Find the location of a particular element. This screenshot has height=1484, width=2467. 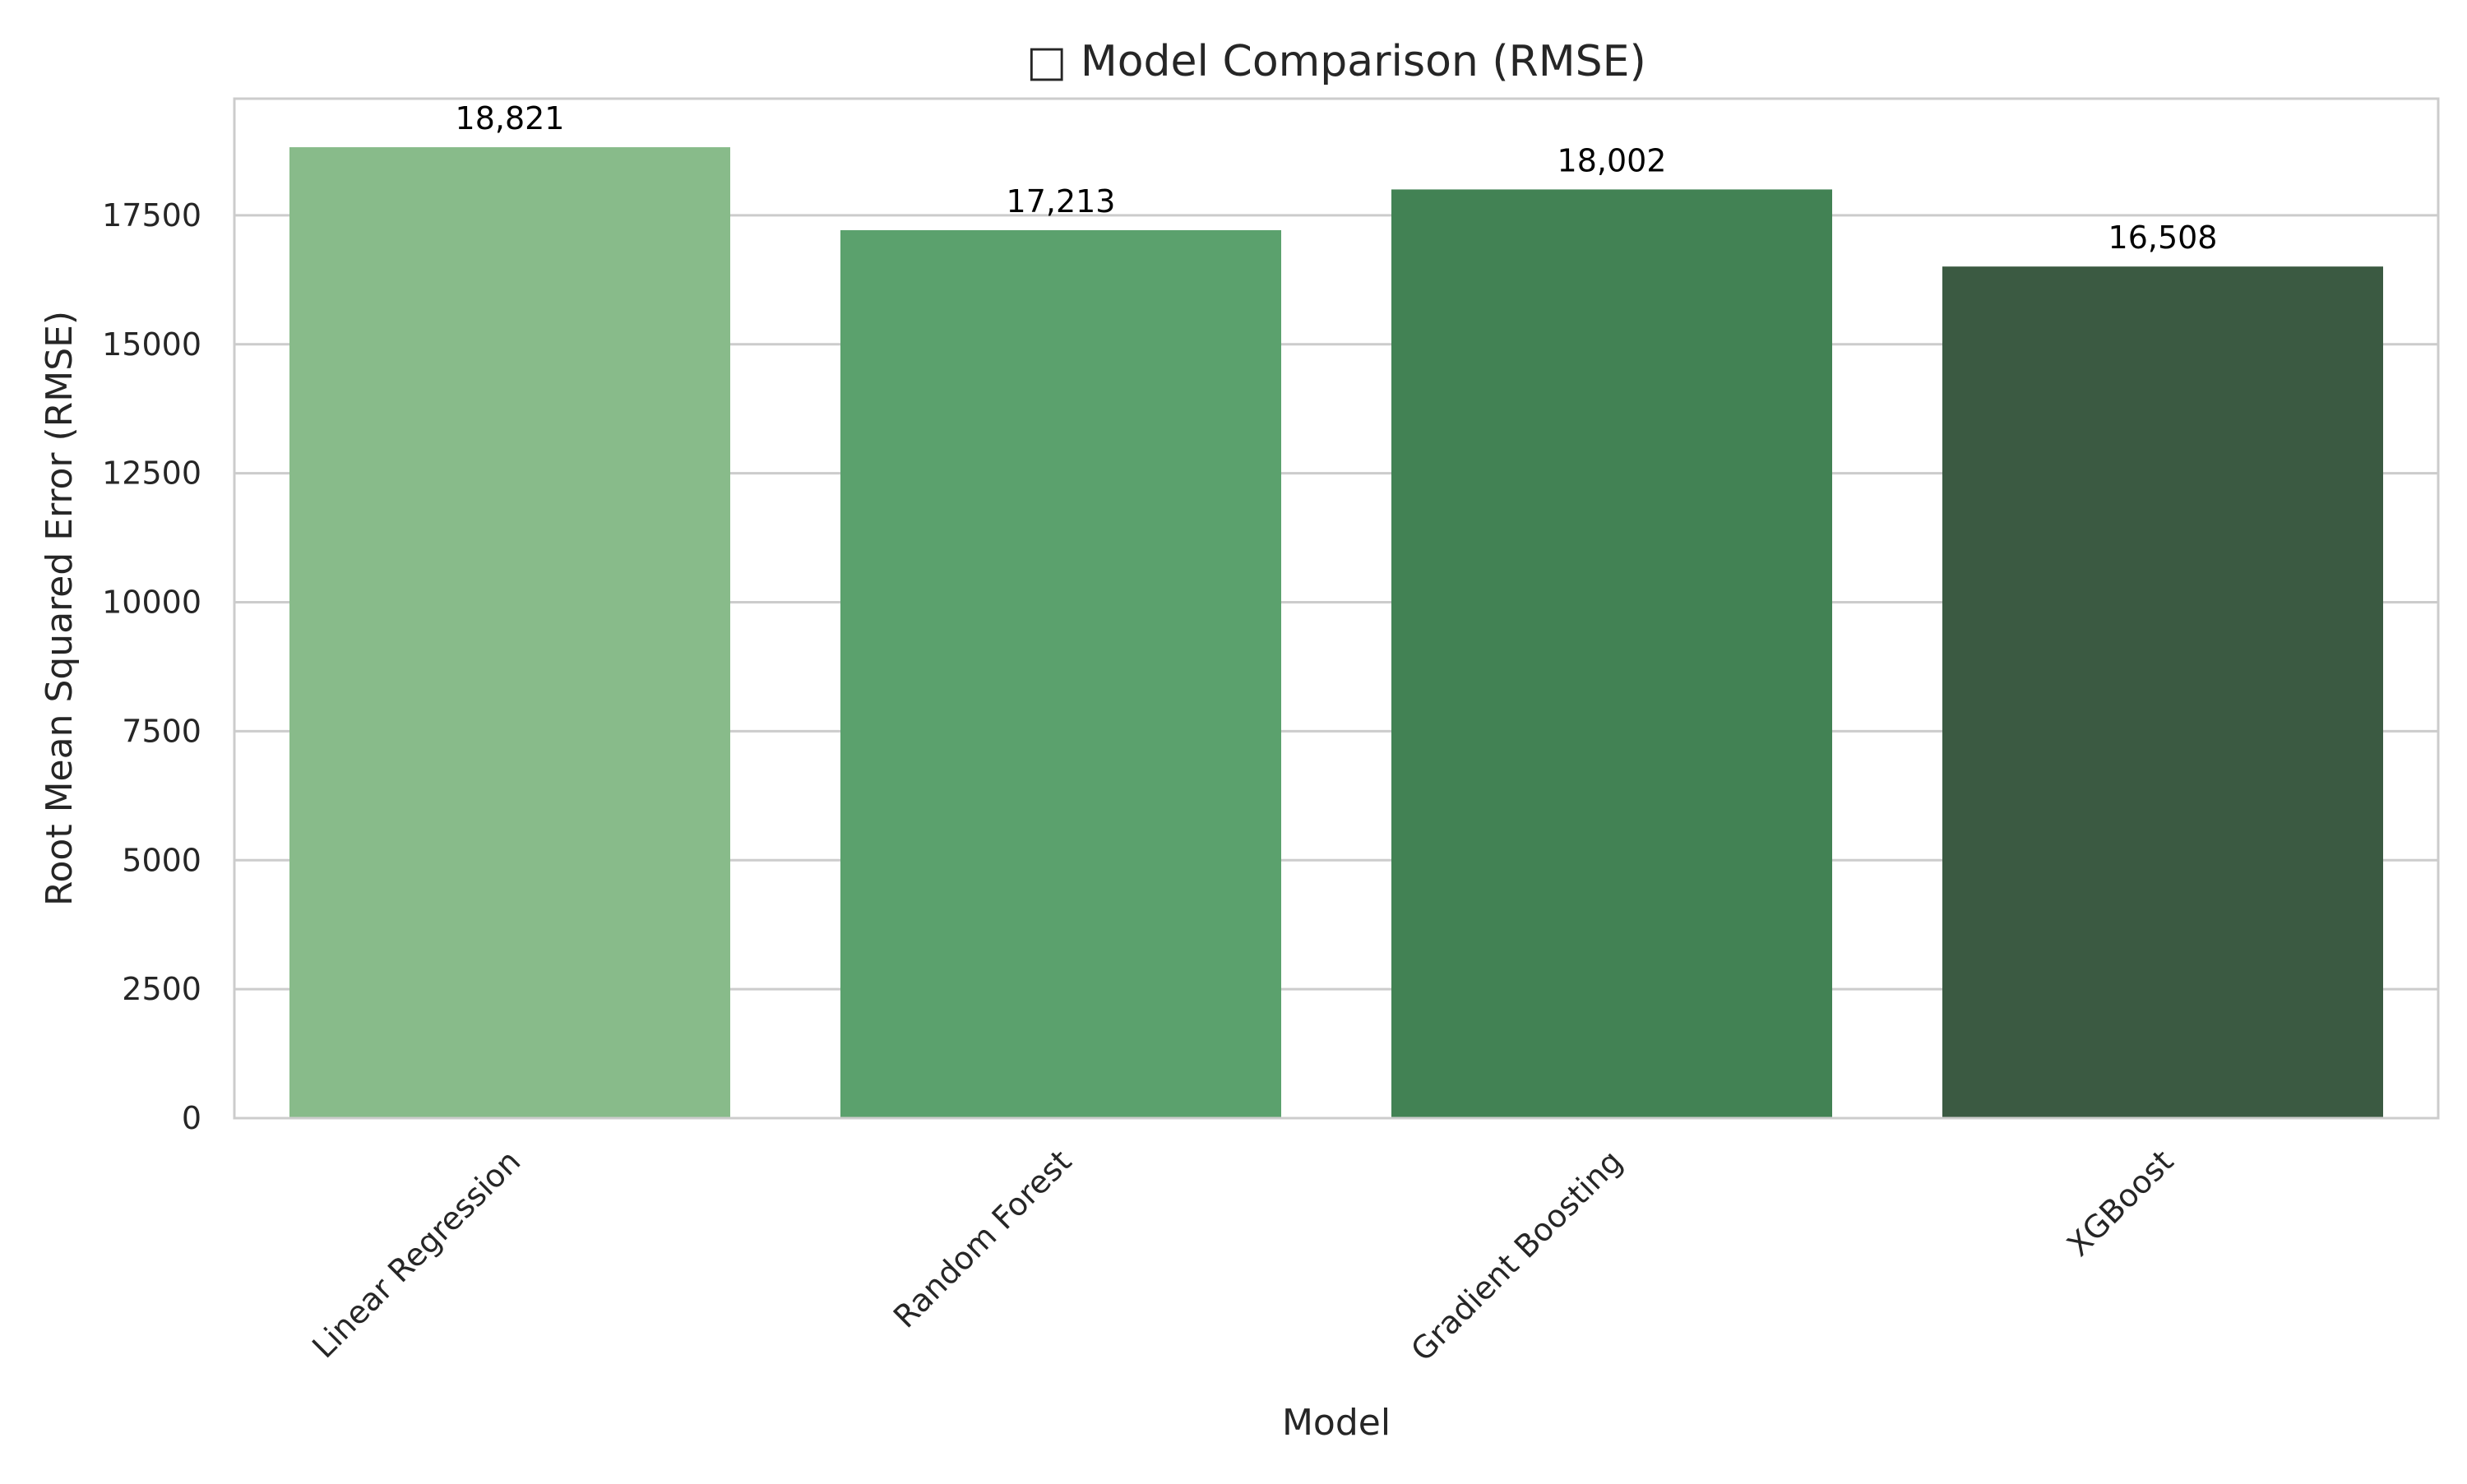

bar-value-label: 18,821 is located at coordinates (511, 118).